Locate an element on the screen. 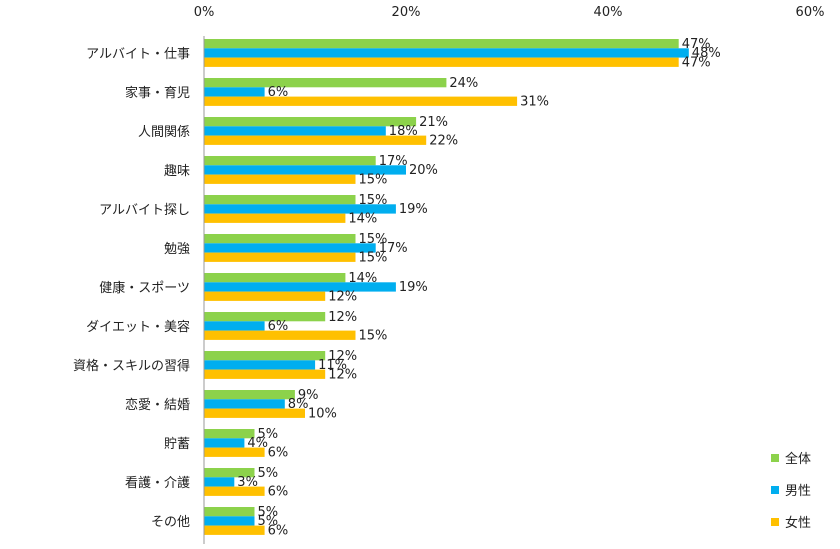  data-label: 21% is located at coordinates (433, 122).